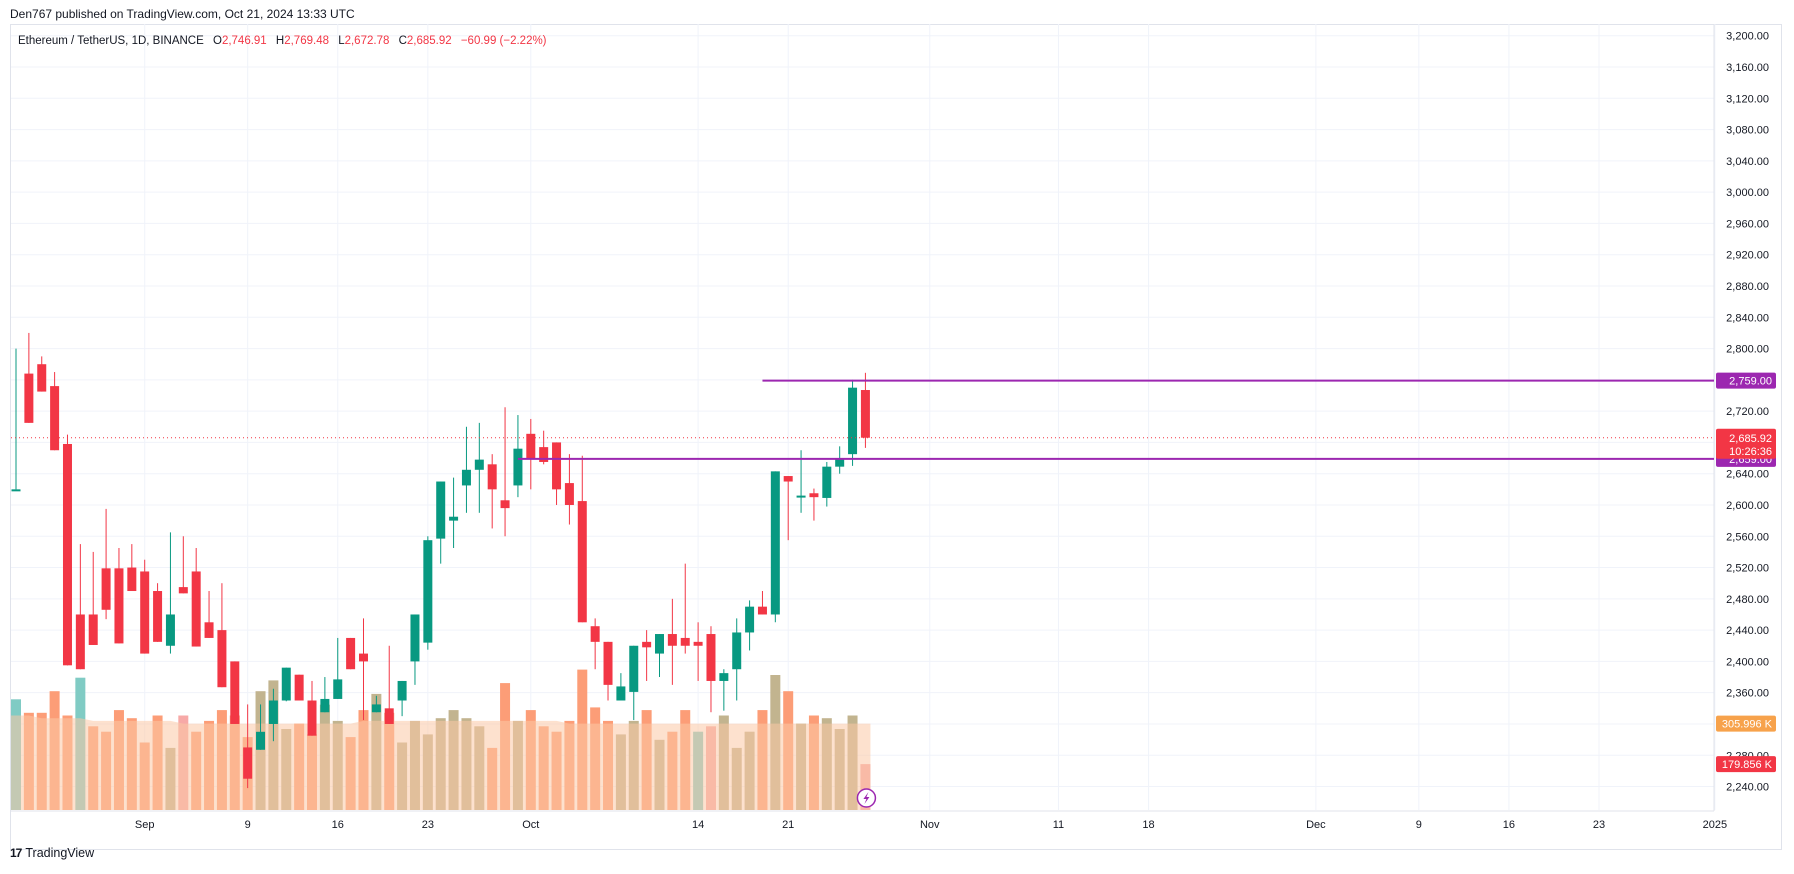 The image size is (1794, 874). What do you see at coordinates (1750, 382) in the screenshot?
I see `level-price-badge: 2,759.00` at bounding box center [1750, 382].